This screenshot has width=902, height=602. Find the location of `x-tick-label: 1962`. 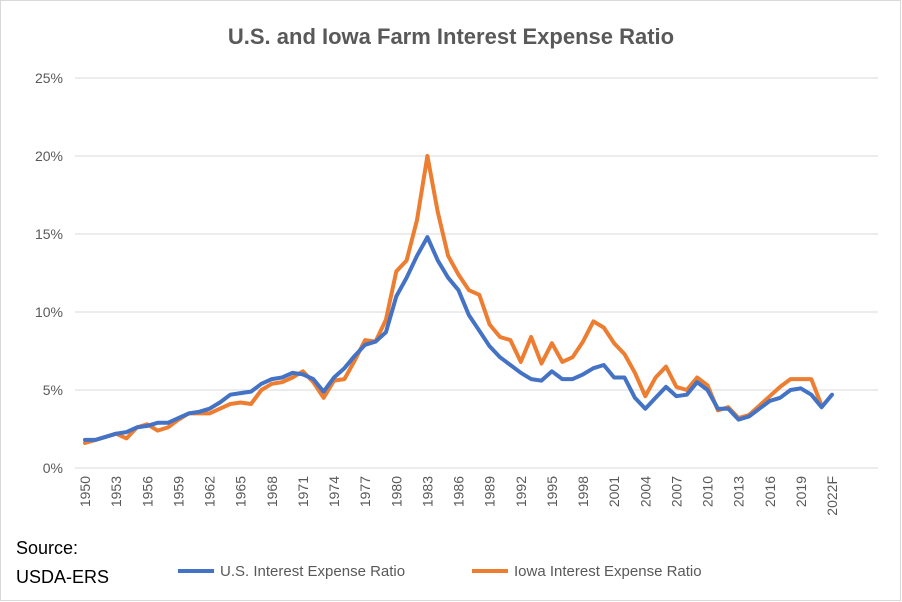

x-tick-label: 1962 is located at coordinates (210, 491).